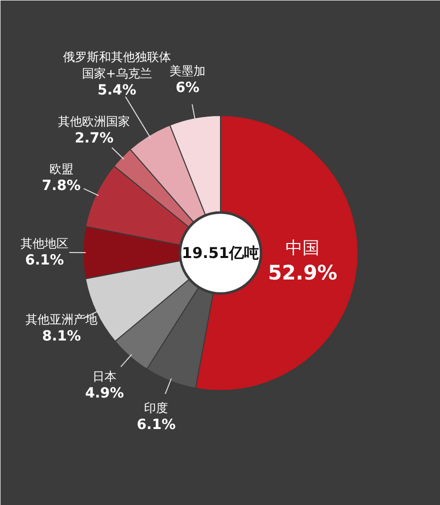 Image resolution: width=440 pixels, height=505 pixels. Describe the element at coordinates (221, 253) in the screenshot. I see `text: 19.51亿吨` at that location.